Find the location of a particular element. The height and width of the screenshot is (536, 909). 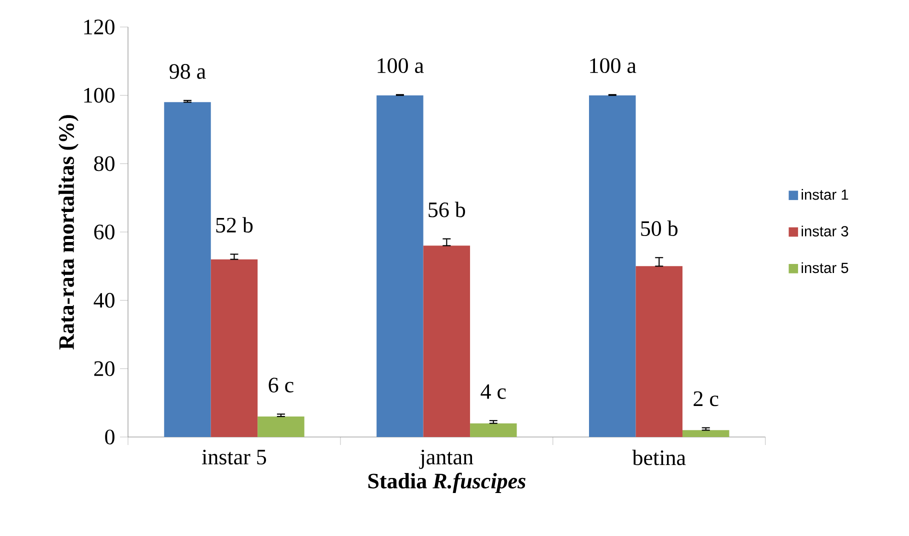

data-label: 4 c is located at coordinates (493, 391).